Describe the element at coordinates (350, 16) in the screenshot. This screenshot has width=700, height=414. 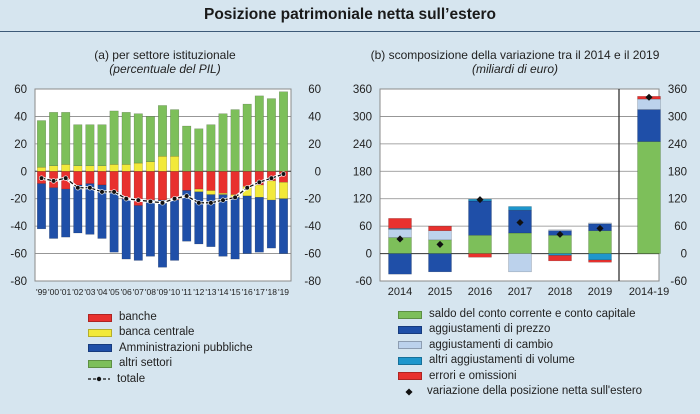
I see `figure-title-bar: Posizione patrimoniale netta sull’estero` at that location.